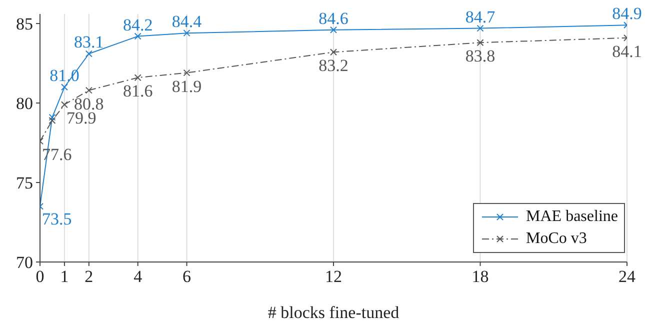  I want to click on y-tick-label: 70, so click(24, 262).